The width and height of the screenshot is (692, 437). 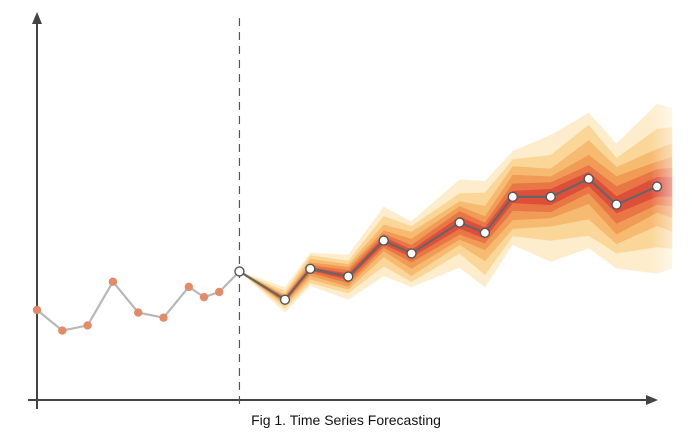 What do you see at coordinates (652, 400) in the screenshot?
I see `x-axis-arrow` at bounding box center [652, 400].